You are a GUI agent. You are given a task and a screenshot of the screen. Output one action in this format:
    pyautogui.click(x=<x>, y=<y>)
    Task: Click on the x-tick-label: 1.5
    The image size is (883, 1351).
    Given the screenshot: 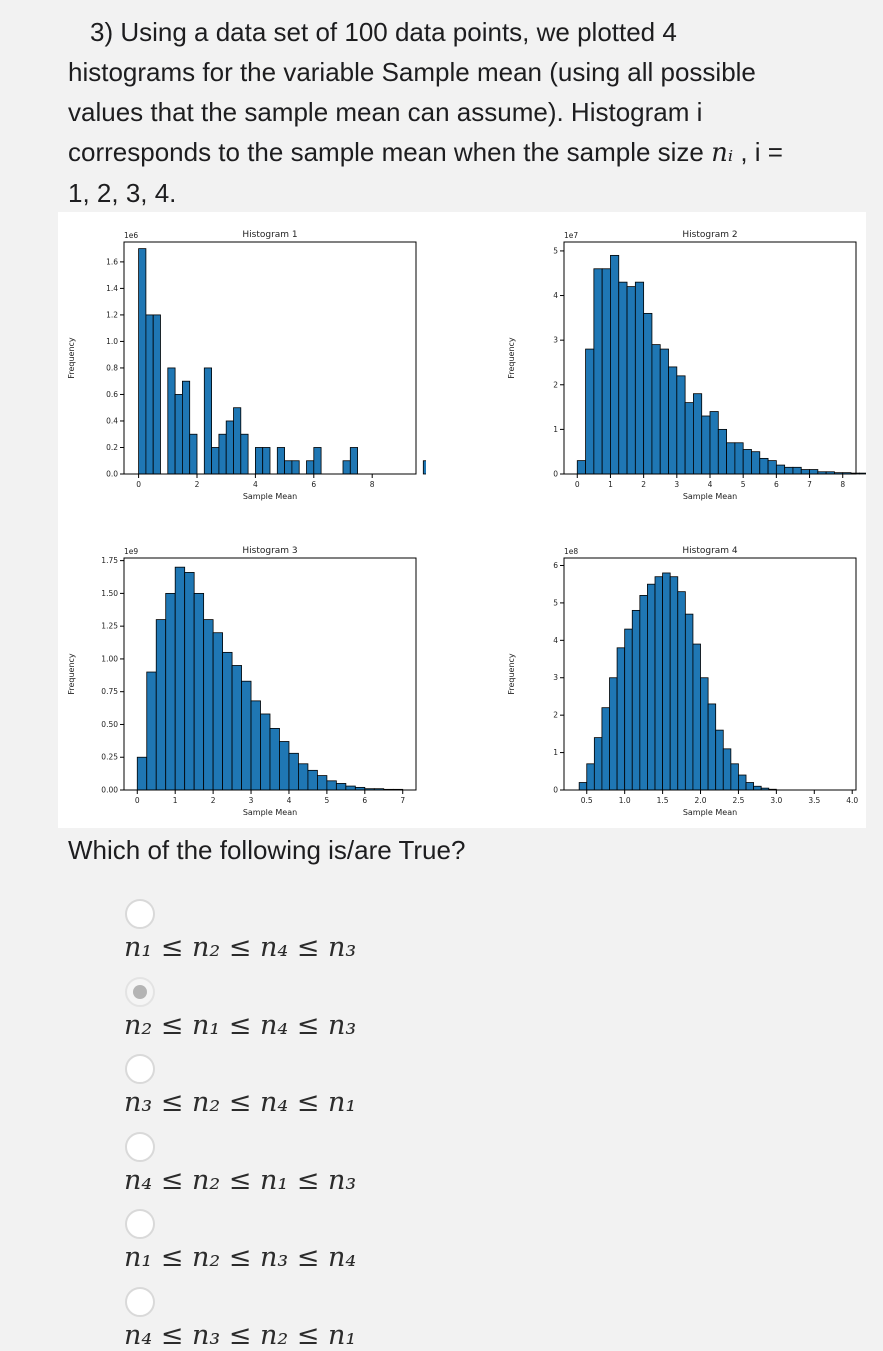 What is the action you would take?
    pyautogui.click(x=663, y=800)
    